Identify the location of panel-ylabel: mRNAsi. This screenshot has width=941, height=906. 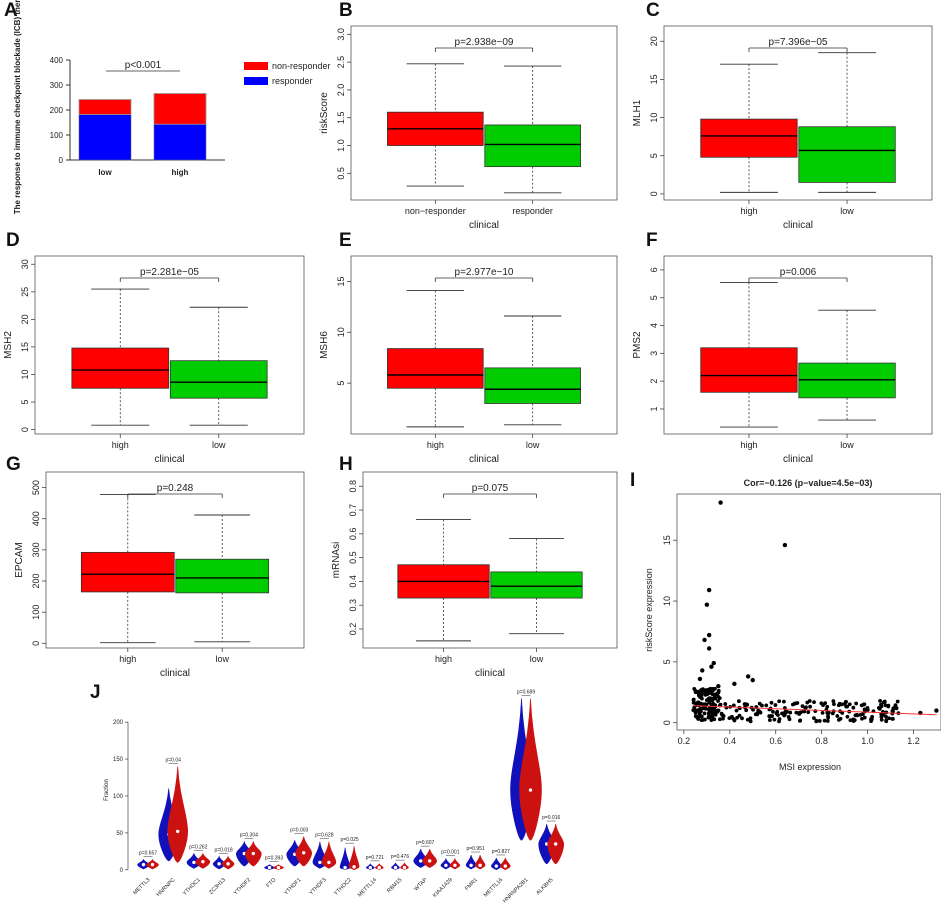
(336, 560).